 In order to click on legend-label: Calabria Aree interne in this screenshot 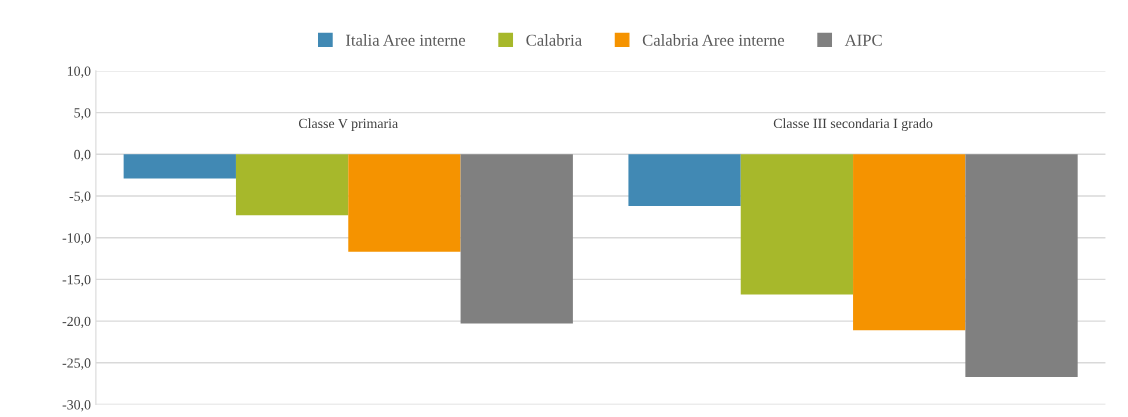, I will do `click(713, 40)`.